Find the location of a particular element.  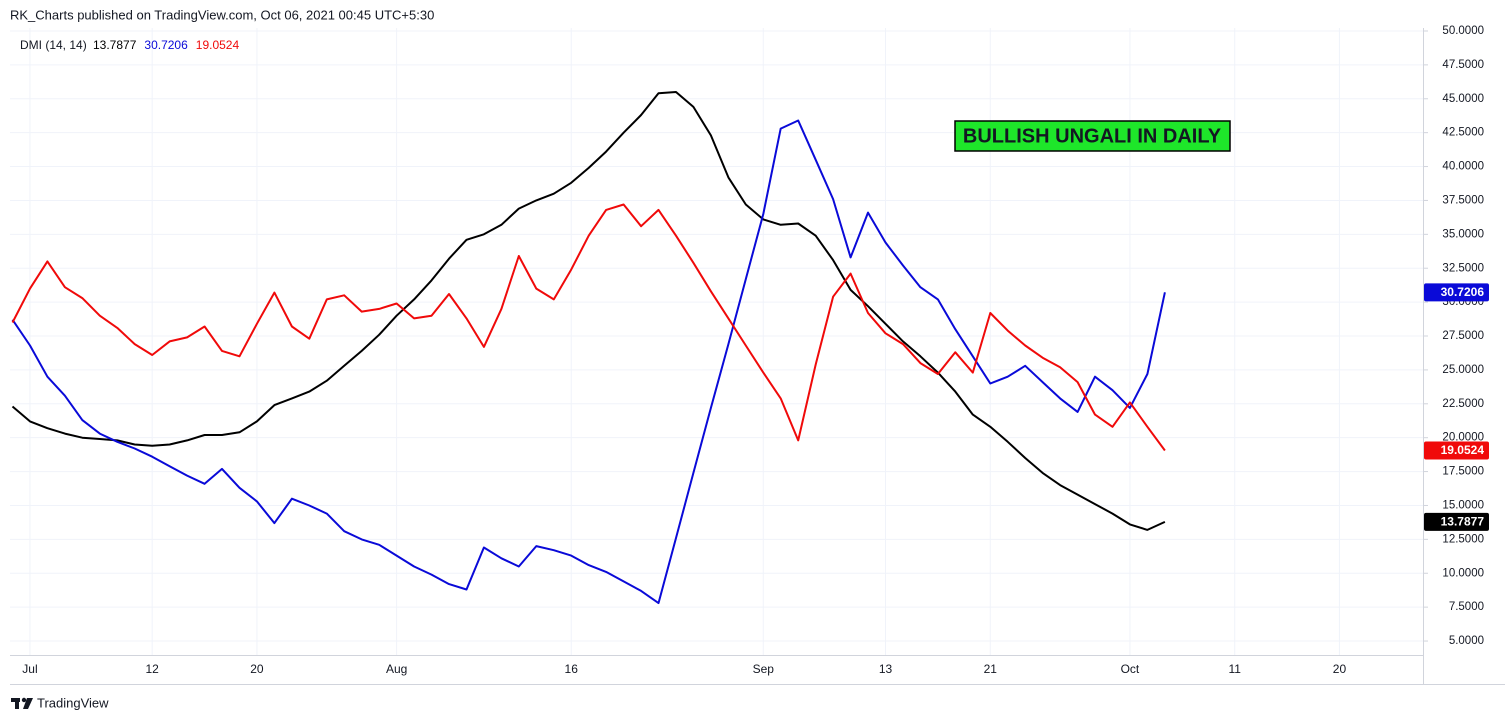

y-tick-label: 47.5000 is located at coordinates (1463, 65).